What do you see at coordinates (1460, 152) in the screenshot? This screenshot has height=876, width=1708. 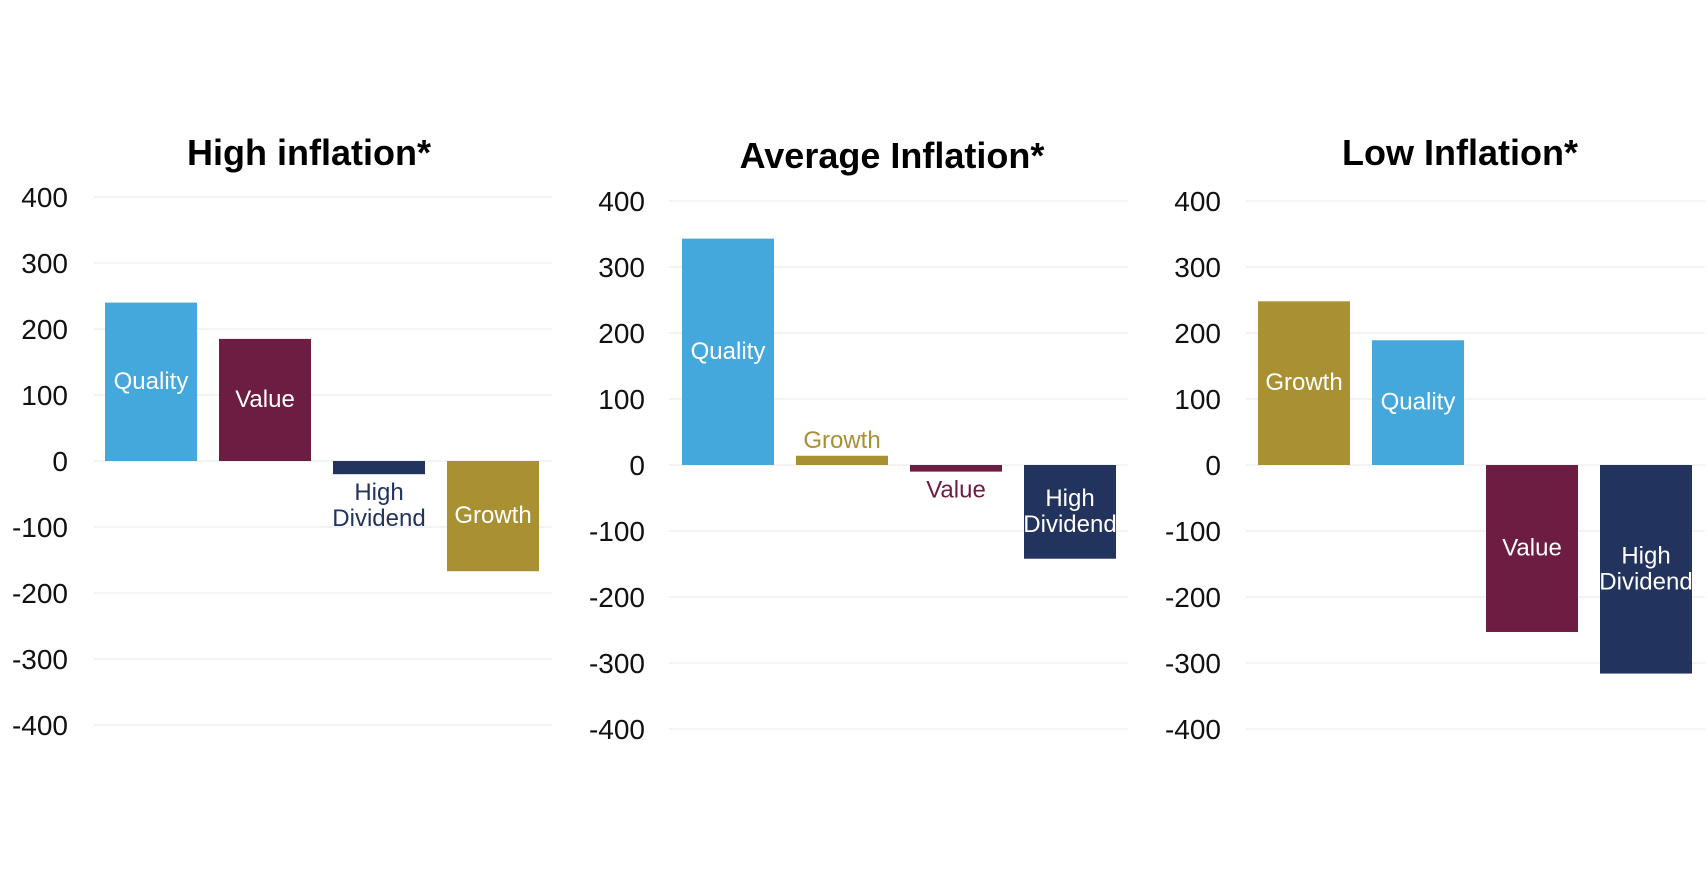 I see `chart-title: Low Inflation*` at bounding box center [1460, 152].